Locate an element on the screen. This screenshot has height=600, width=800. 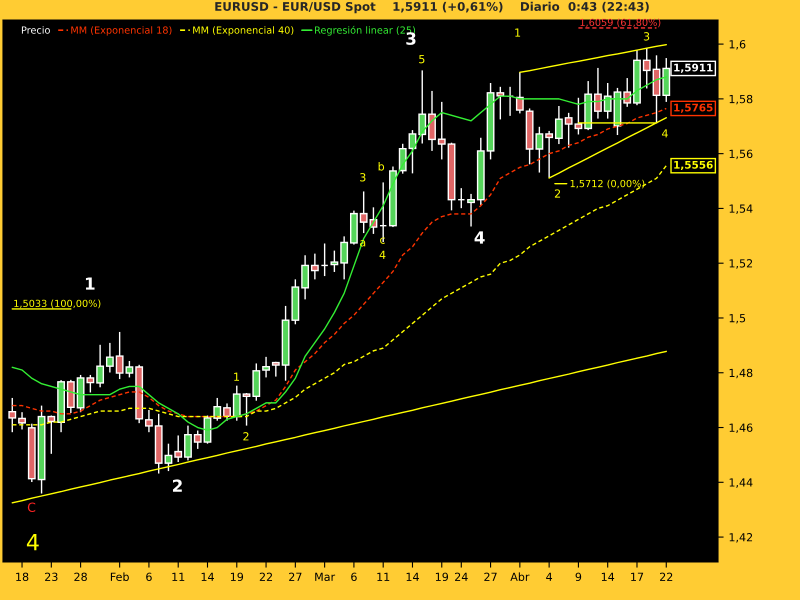
x-tick-label: 18 is located at coordinates (22, 577).